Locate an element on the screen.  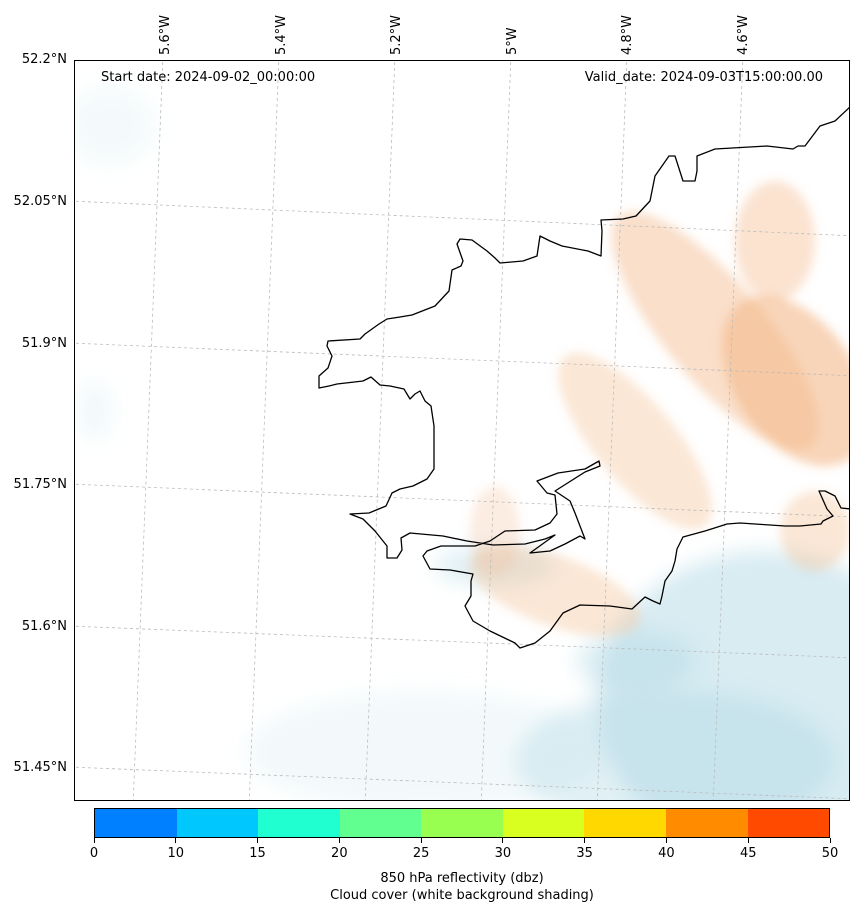
valid-date-label: Valid_date: 2024-09-03T15:00:00.00 is located at coordinates (703, 77).